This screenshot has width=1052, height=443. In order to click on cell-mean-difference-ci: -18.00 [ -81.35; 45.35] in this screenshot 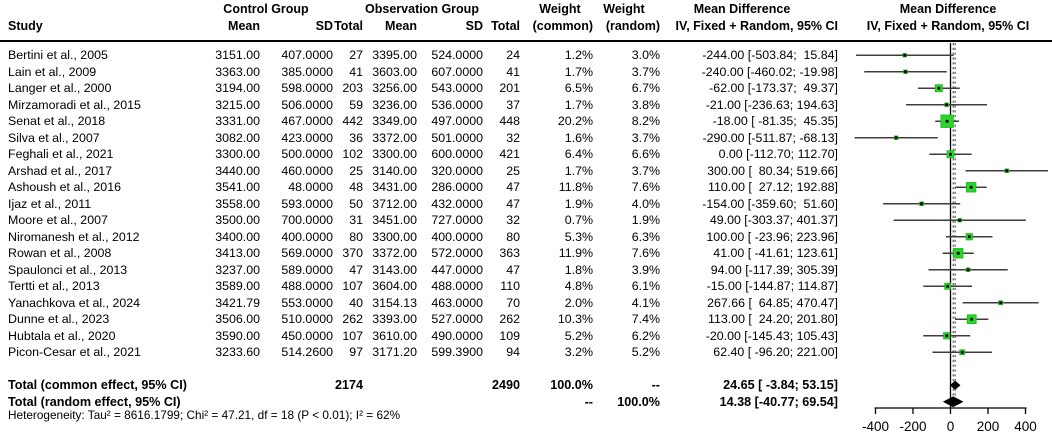, I will do `click(773, 121)`.